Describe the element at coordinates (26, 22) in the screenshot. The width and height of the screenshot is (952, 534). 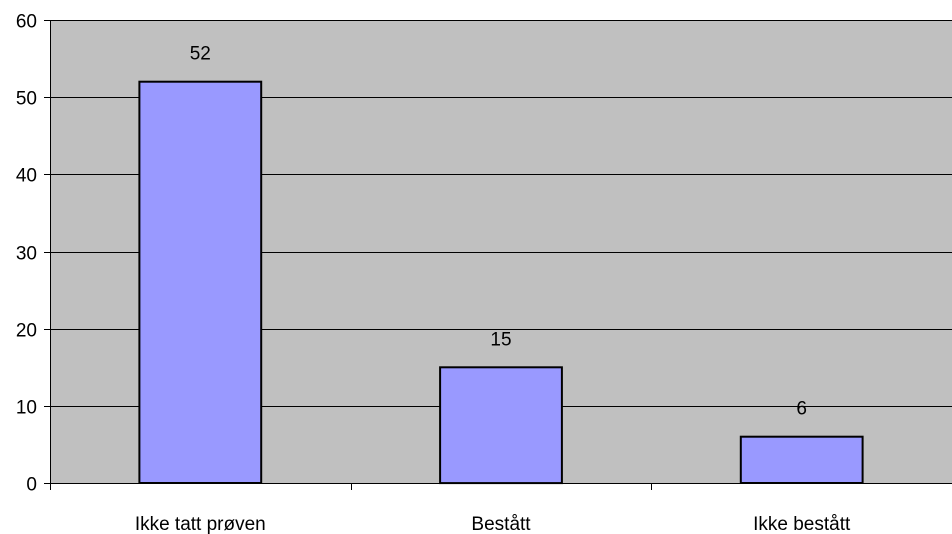
I see `y-tick-label: 60` at that location.